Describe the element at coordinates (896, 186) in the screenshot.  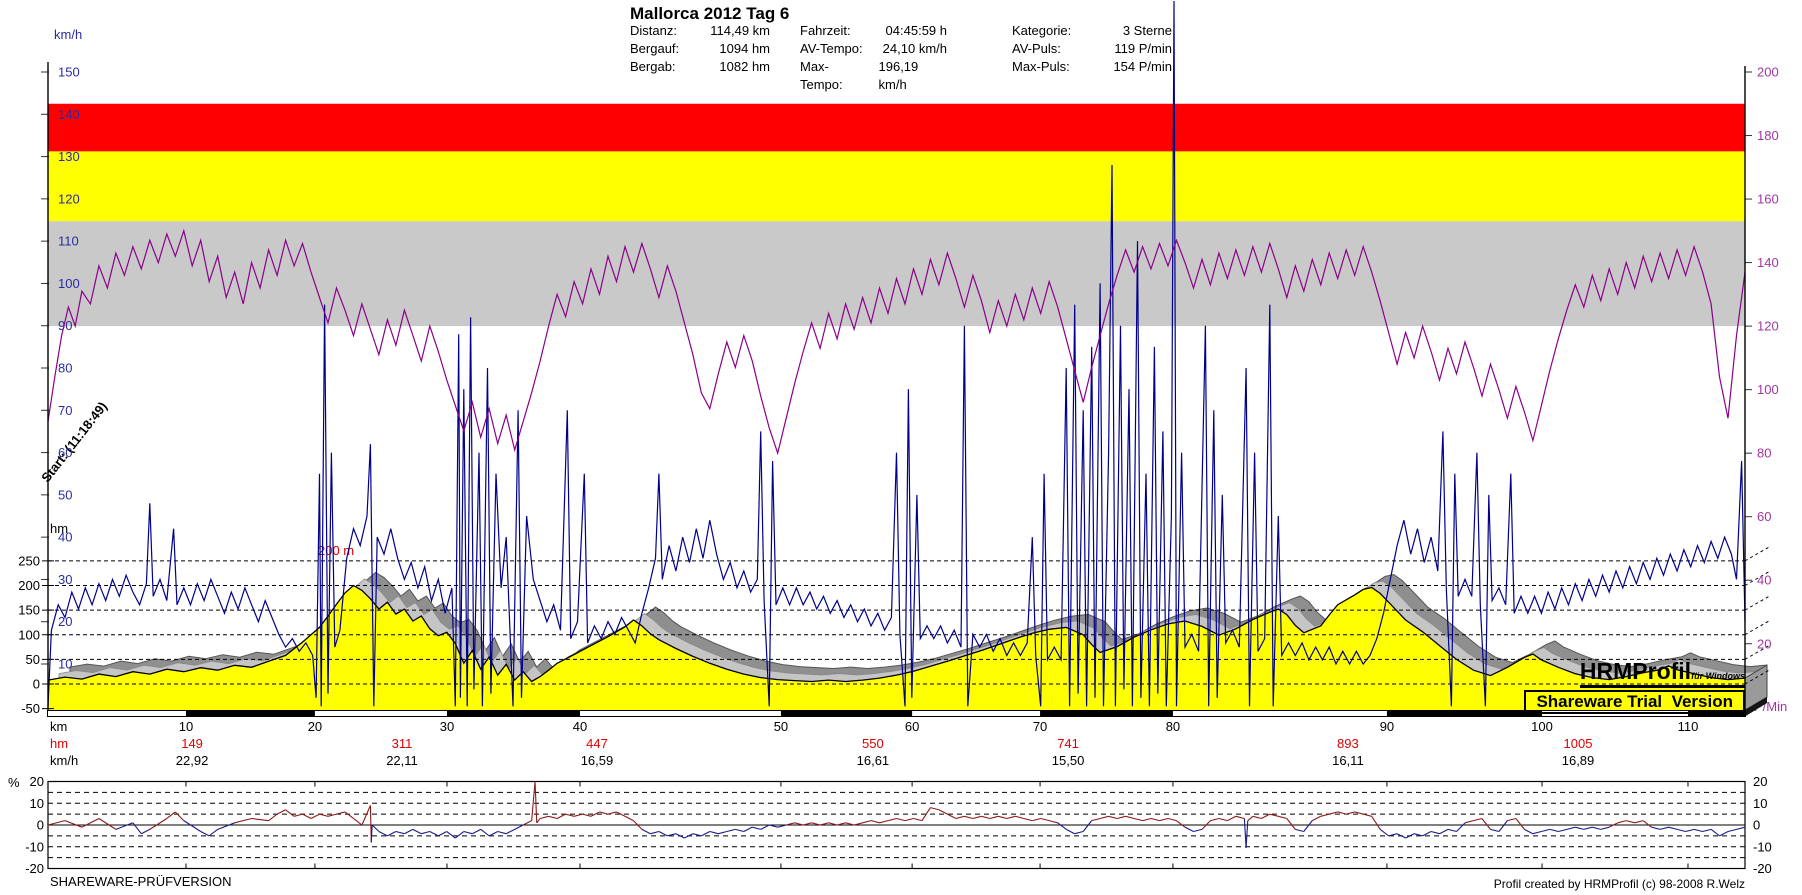
I see `yellow-zone-band` at that location.